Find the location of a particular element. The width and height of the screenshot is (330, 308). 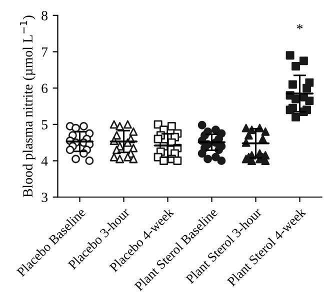

y-tick-label: 5 is located at coordinates (45, 125).